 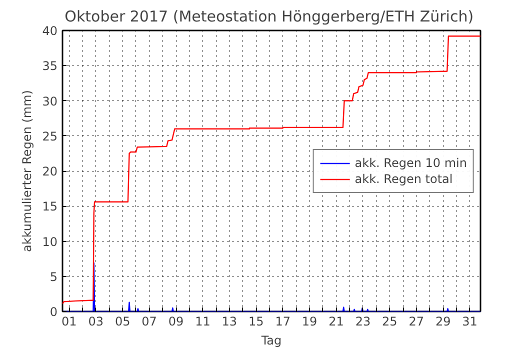 What do you see at coordinates (50, 101) in the screenshot?
I see `y-tick-label: 30` at bounding box center [50, 101].